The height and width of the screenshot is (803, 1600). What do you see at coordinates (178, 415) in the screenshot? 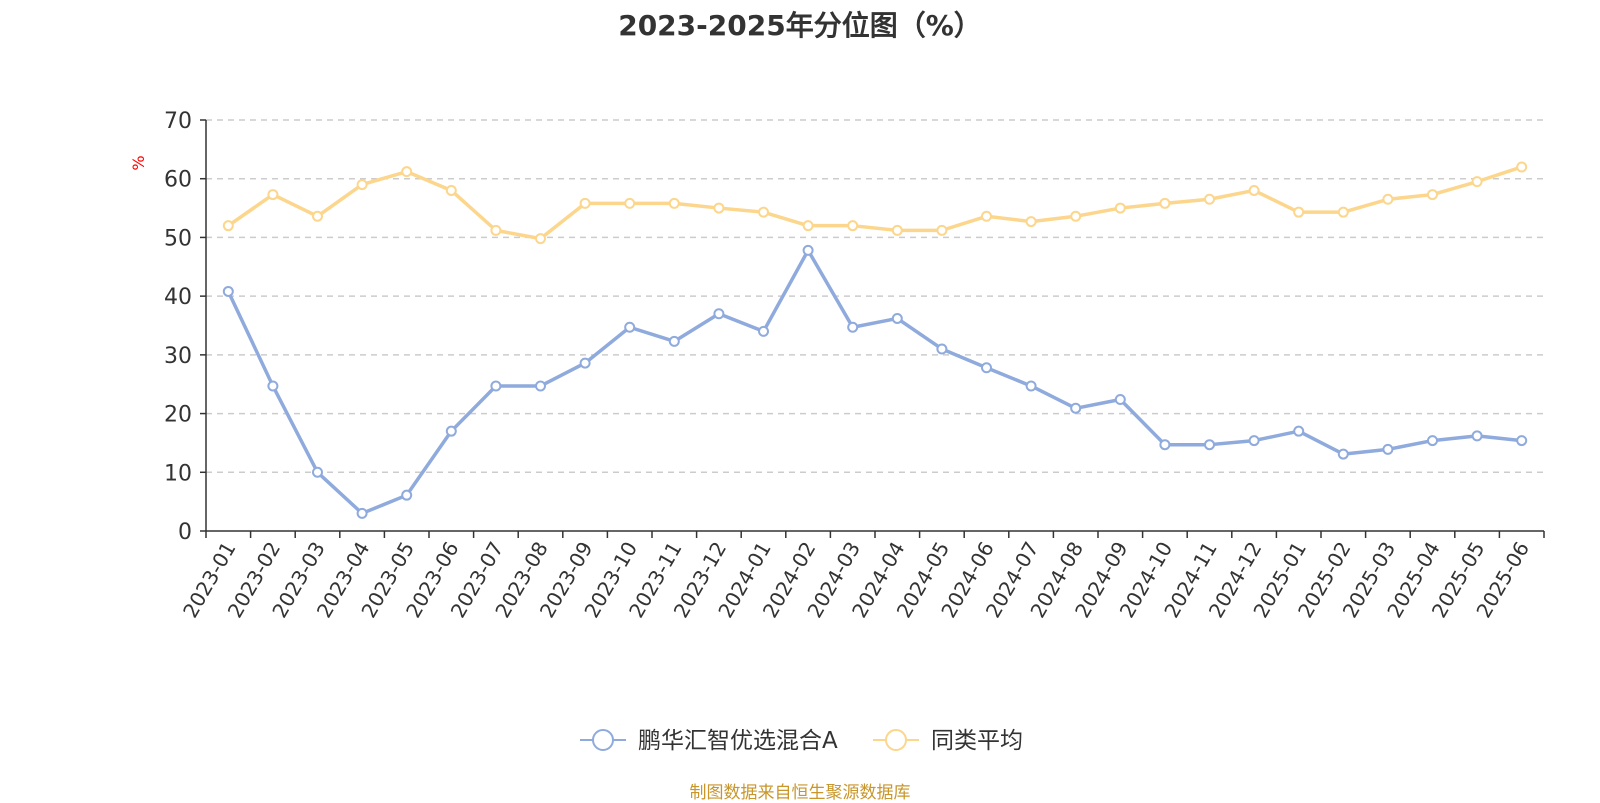
I see `y-tick-label: 20` at bounding box center [178, 415].